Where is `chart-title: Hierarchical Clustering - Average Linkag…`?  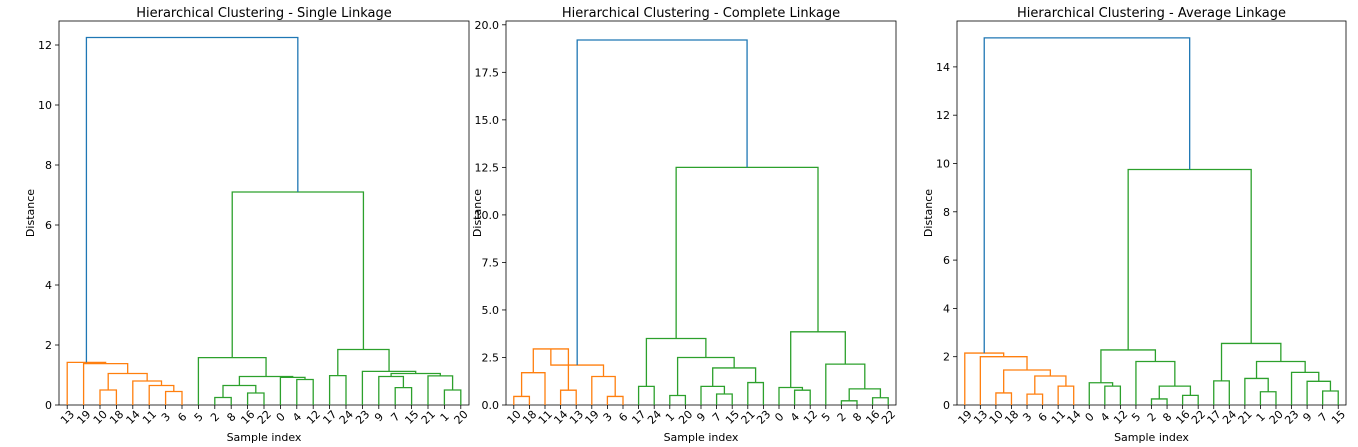 chart-title: Hierarchical Clustering - Average Linkag… is located at coordinates (1151, 13).